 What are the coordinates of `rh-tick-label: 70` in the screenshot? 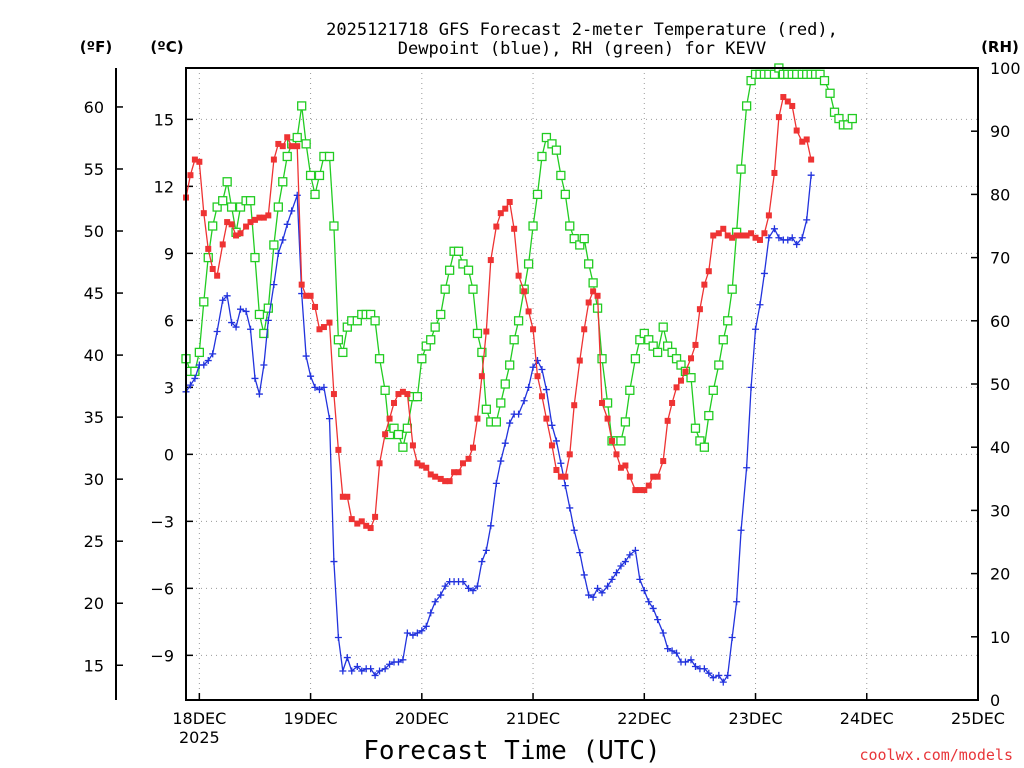 It's located at (1000, 258).